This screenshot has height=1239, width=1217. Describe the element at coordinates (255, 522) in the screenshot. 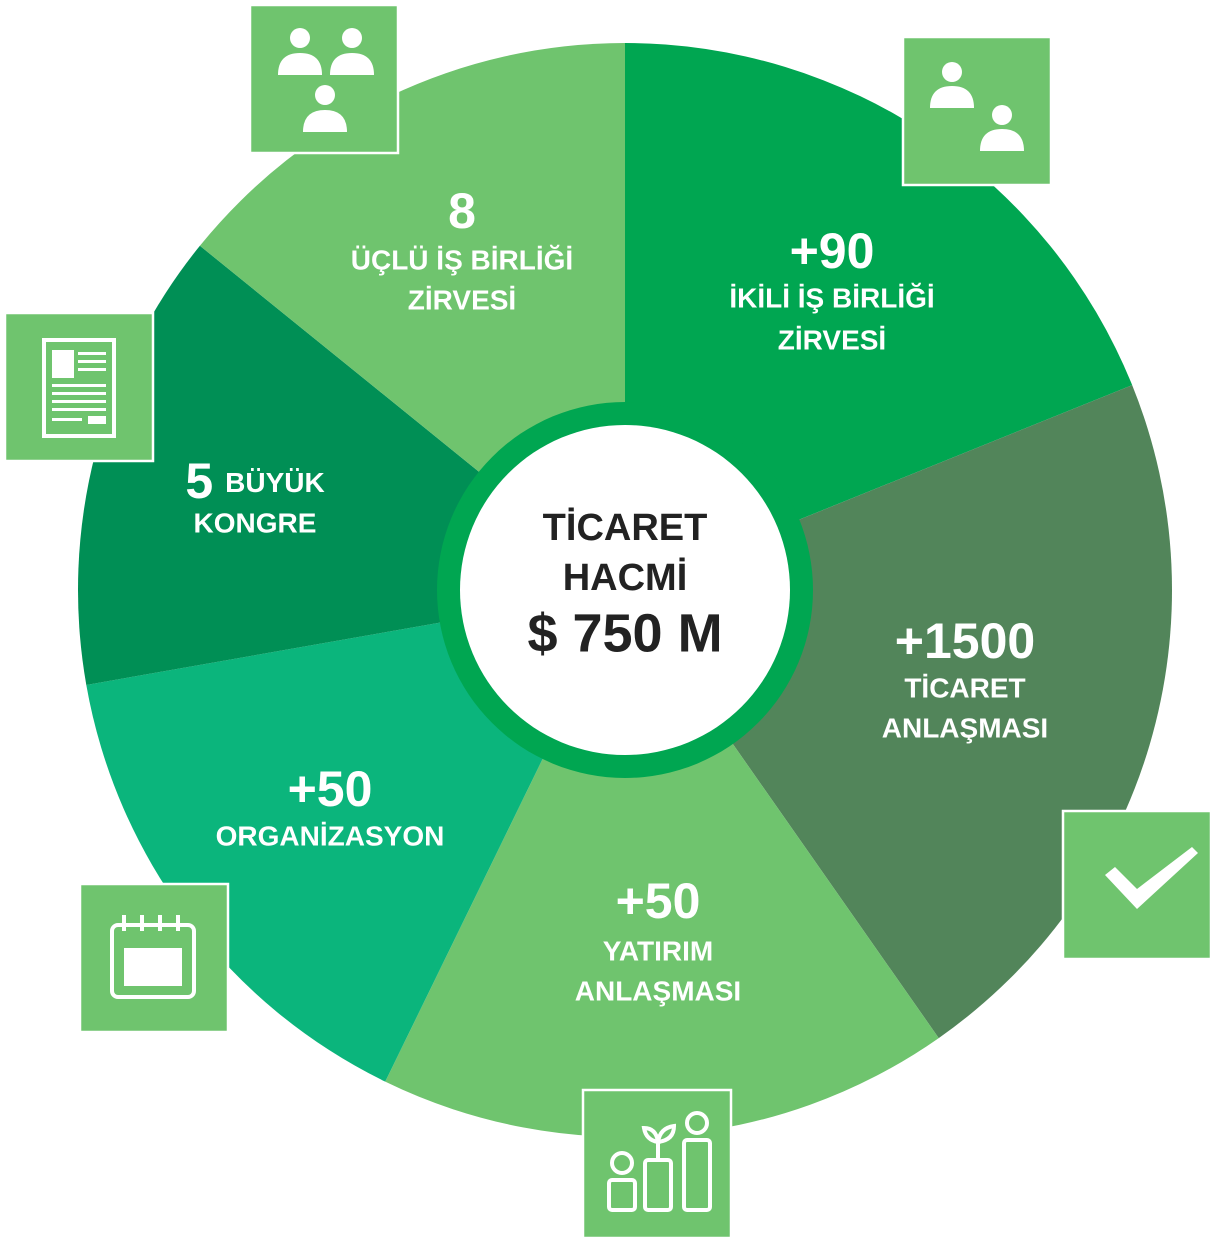

I see `segment-label: KONGRE` at that location.